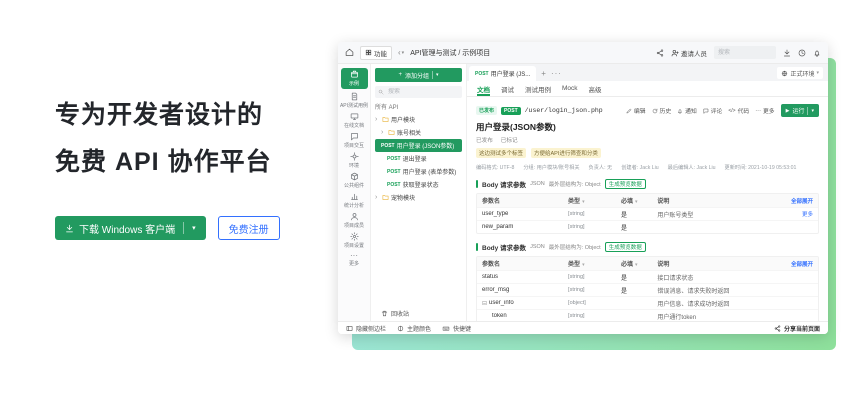 This screenshot has width=865, height=400. I want to click on param-type: [string], so click(576, 290).